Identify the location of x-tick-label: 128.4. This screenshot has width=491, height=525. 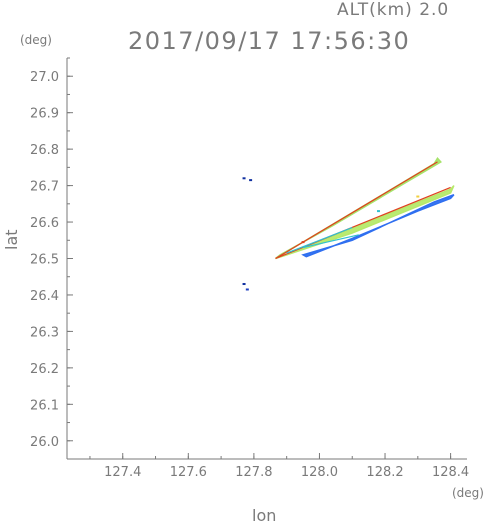
(450, 472).